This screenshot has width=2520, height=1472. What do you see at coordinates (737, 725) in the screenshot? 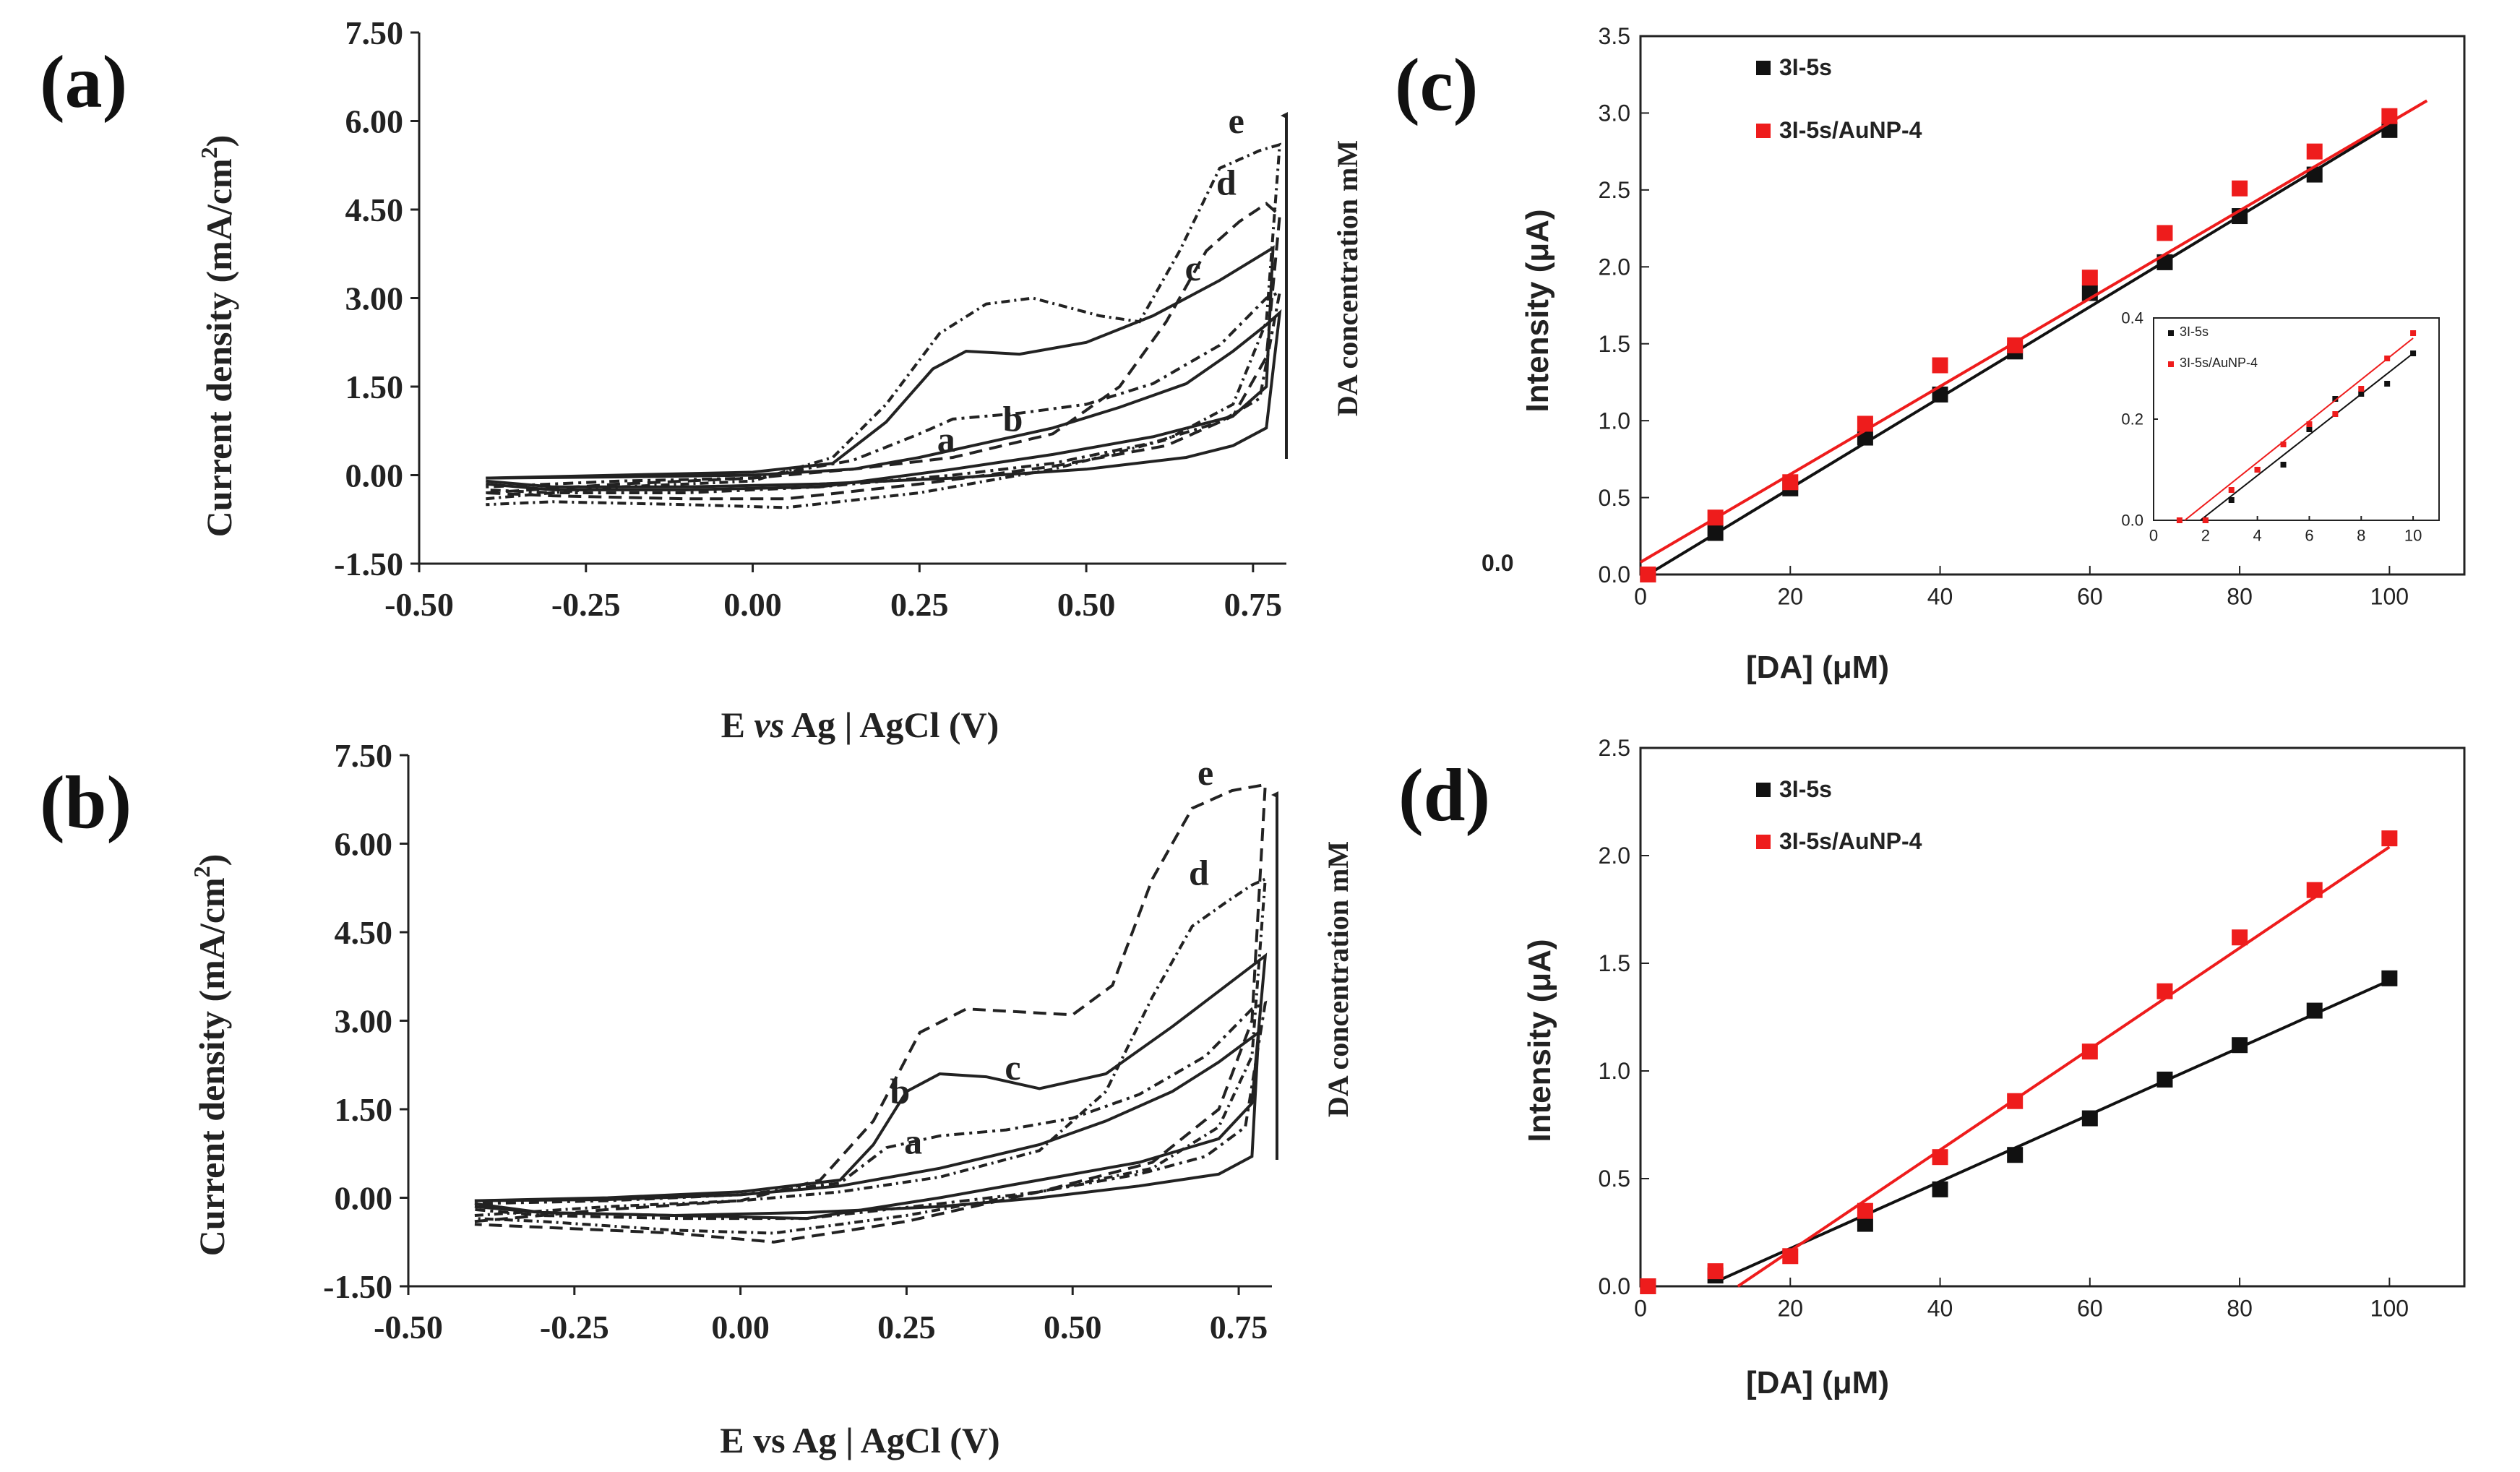
I see `chart-a-xlabel-part1: E` at bounding box center [737, 725].